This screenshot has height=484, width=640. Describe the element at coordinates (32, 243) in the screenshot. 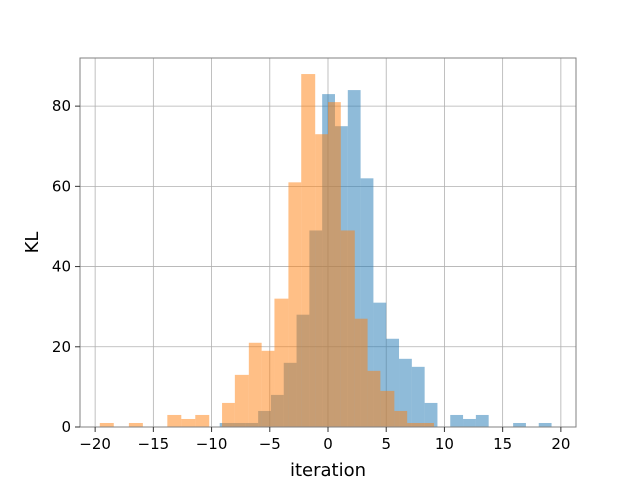

I see `y-axis-label: KL` at that location.